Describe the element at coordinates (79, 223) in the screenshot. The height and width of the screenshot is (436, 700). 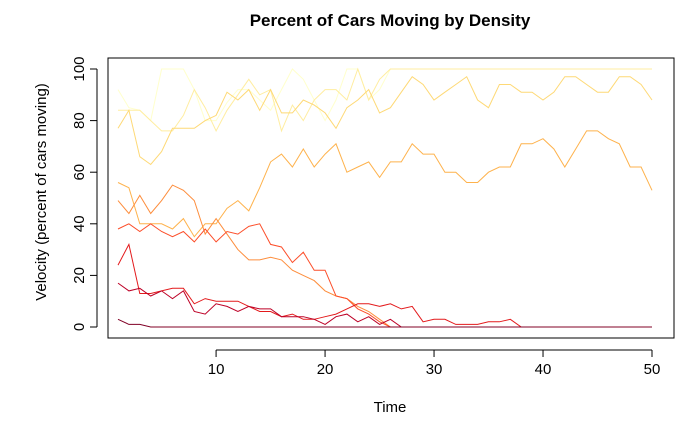
I see `y-tick-label: 40` at that location.